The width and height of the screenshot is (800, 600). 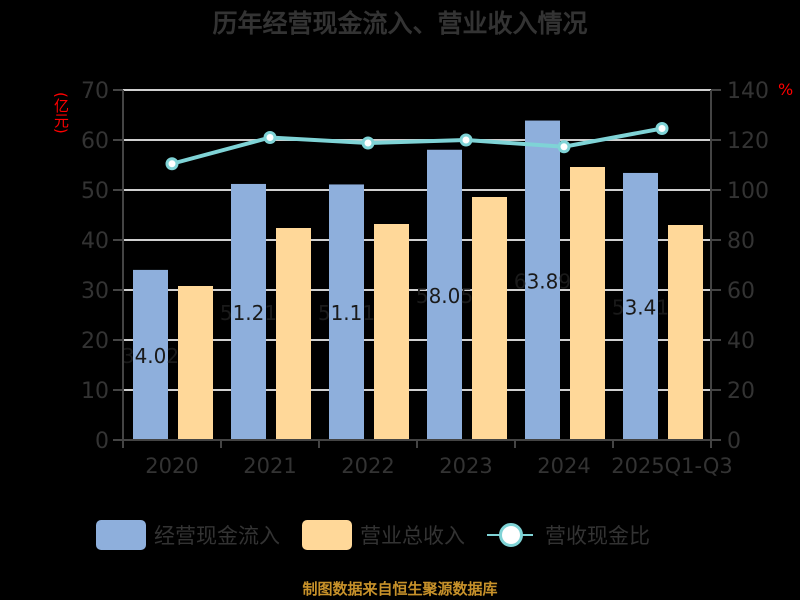 I want to click on cash-inflow-data-label: 58.05, so click(x=444, y=296).